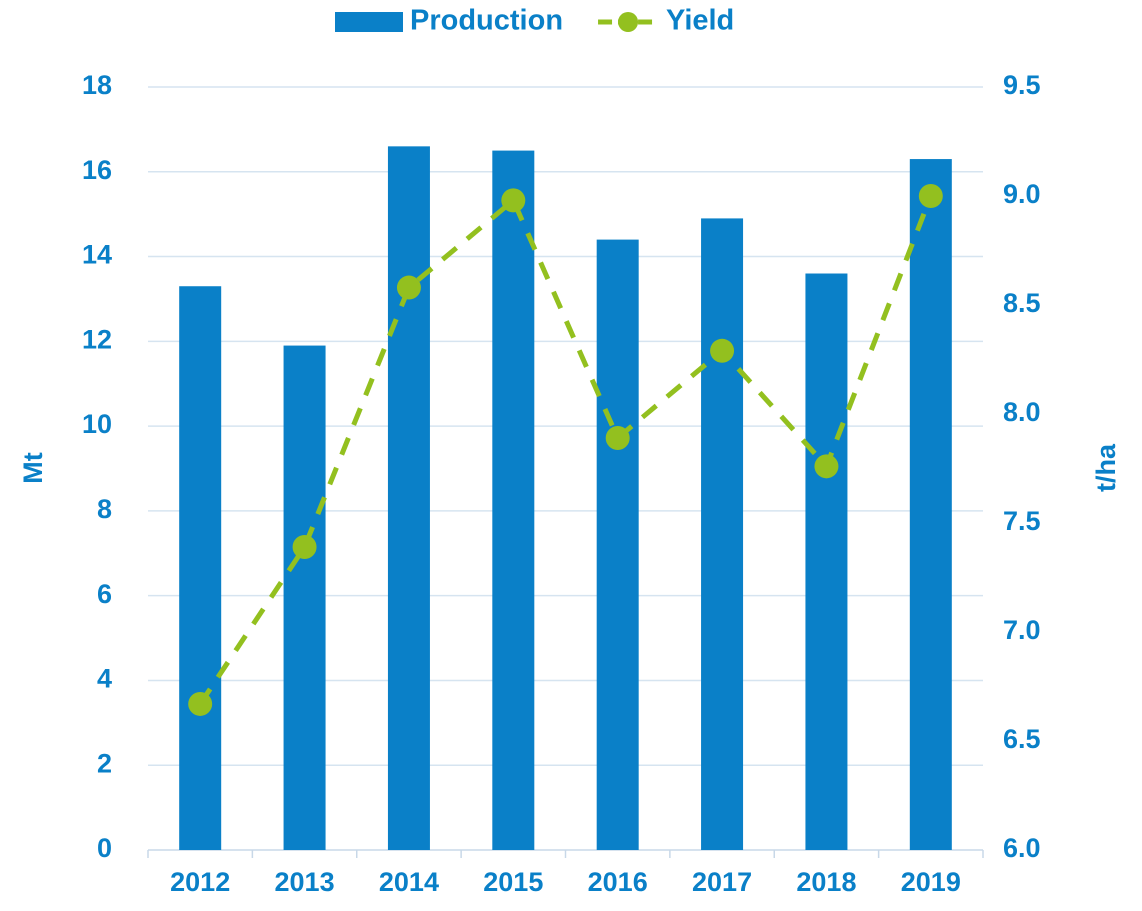  Describe the element at coordinates (33, 467) in the screenshot. I see `y-axis-title: Mt` at that location.